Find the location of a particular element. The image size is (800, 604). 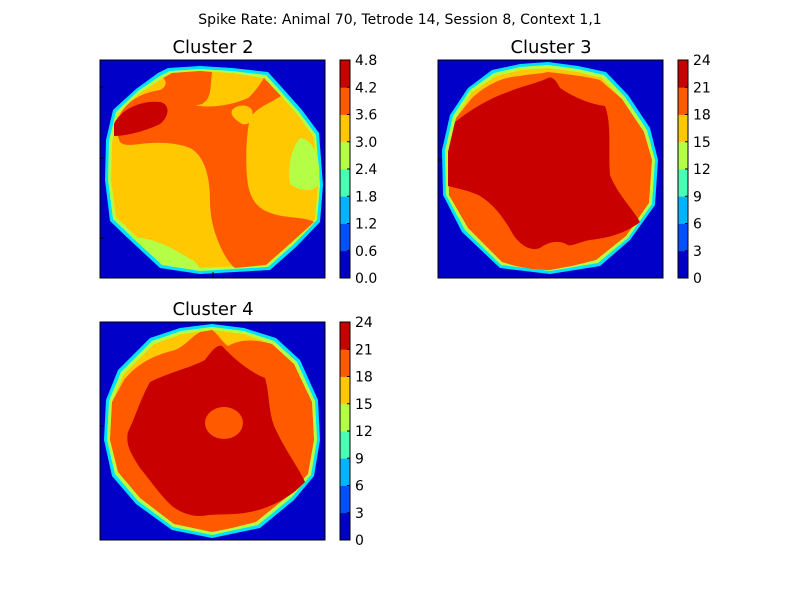

level-2.4-3.0-right is located at coordinates (304, 164).